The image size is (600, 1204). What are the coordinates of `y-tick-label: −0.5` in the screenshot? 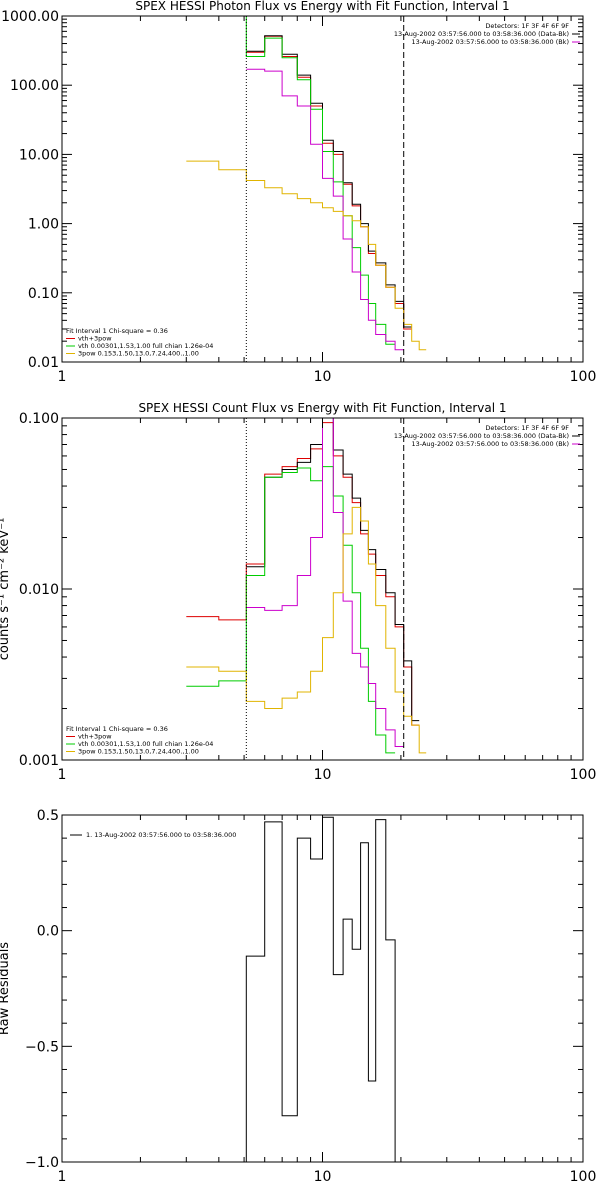 It's located at (42, 1047).